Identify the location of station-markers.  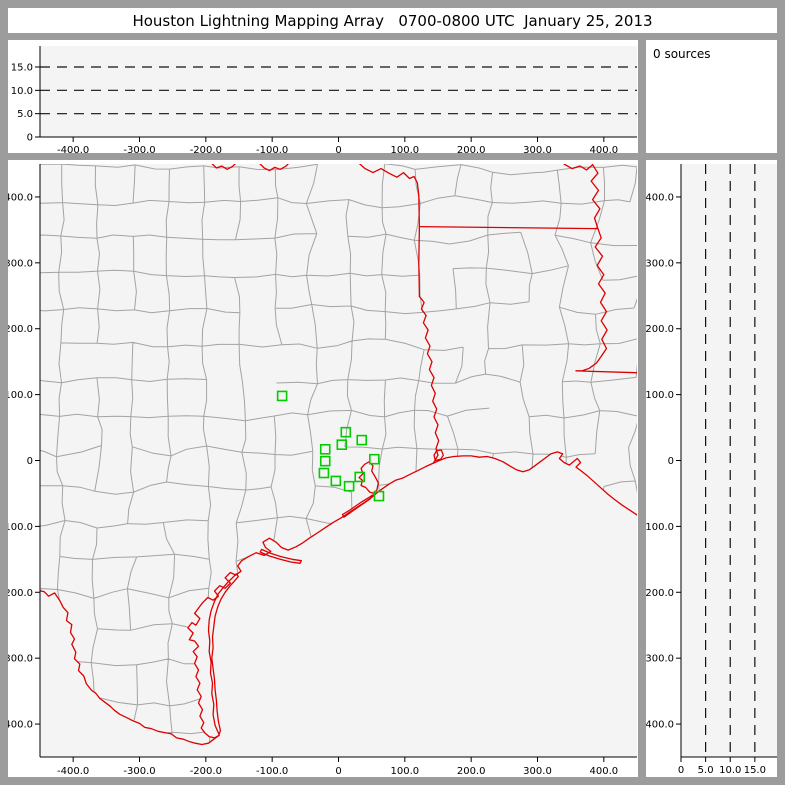
(330, 446).